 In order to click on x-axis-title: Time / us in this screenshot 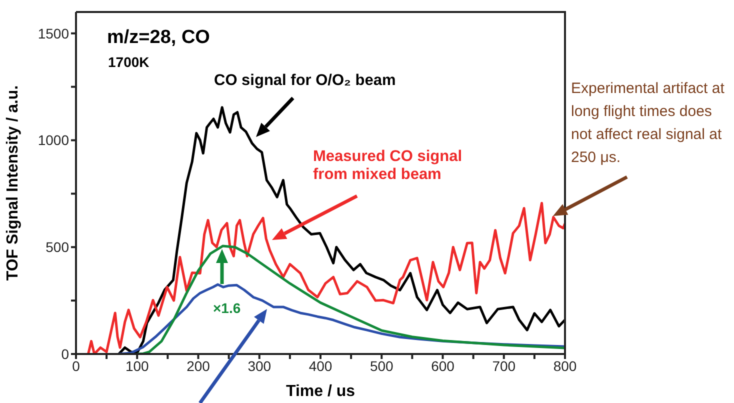, I will do `click(321, 391)`.